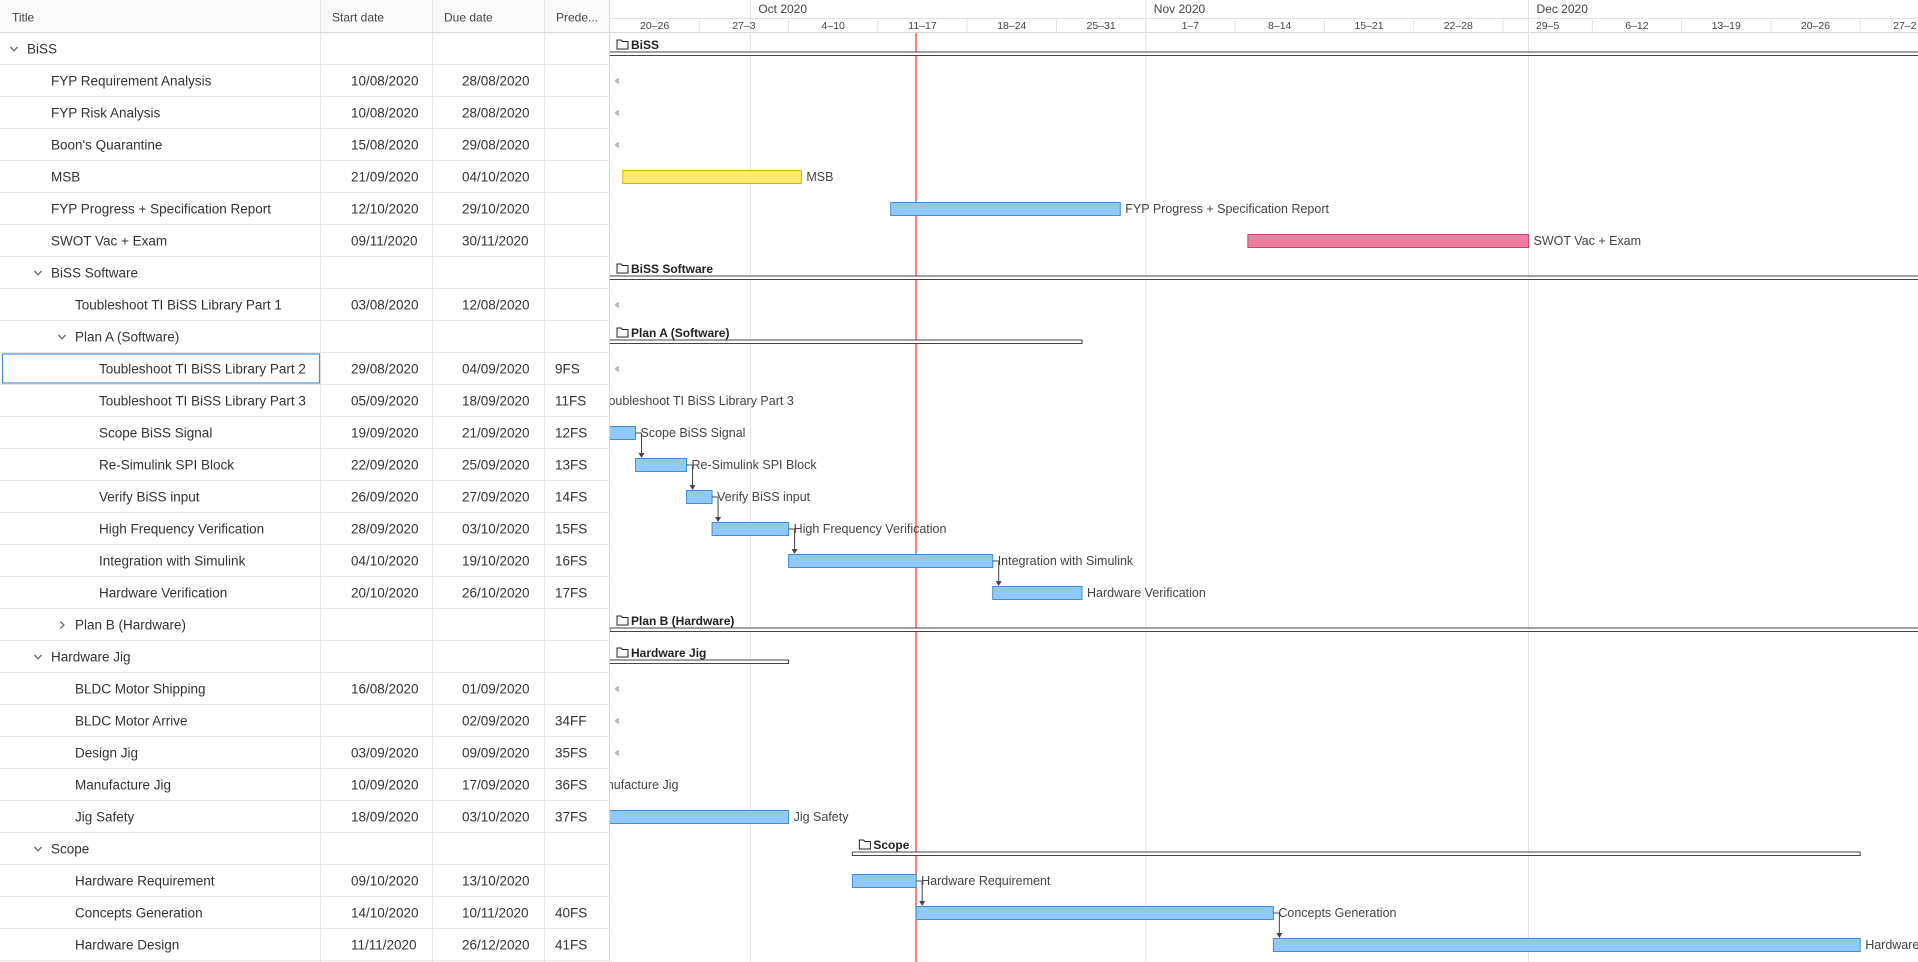  What do you see at coordinates (106, 113) in the screenshot?
I see `task-title: FYP Risk Analysis` at bounding box center [106, 113].